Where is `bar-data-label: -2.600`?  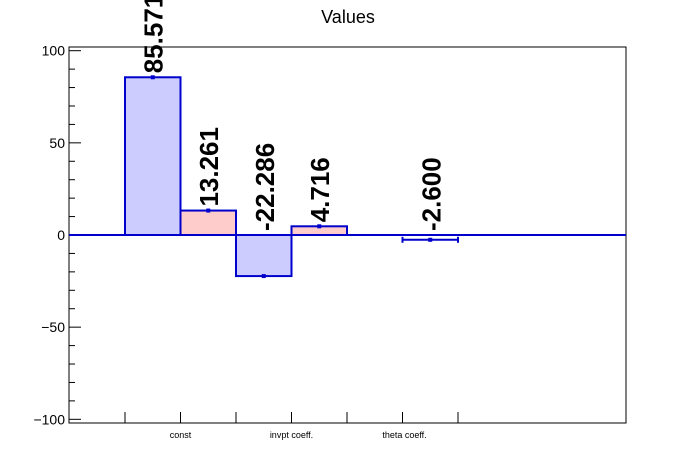 bar-data-label: -2.600 is located at coordinates (431, 194).